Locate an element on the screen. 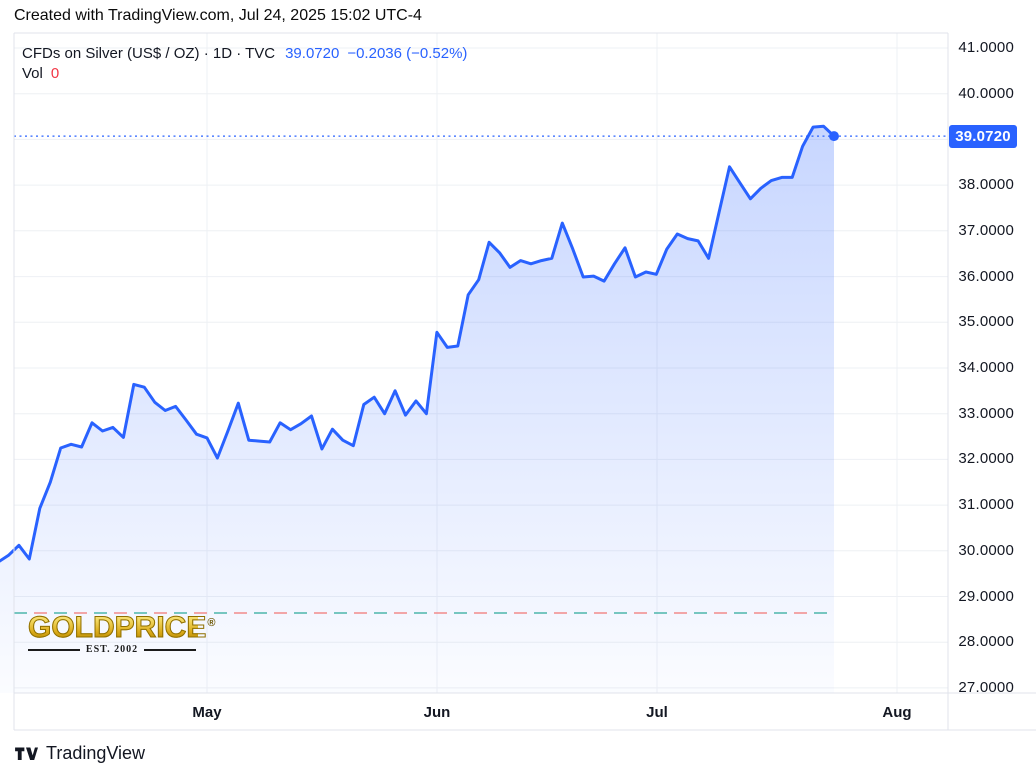 Image resolution: width=1036 pixels, height=775 pixels. goldprice-est: EST. 2002 is located at coordinates (112, 649).